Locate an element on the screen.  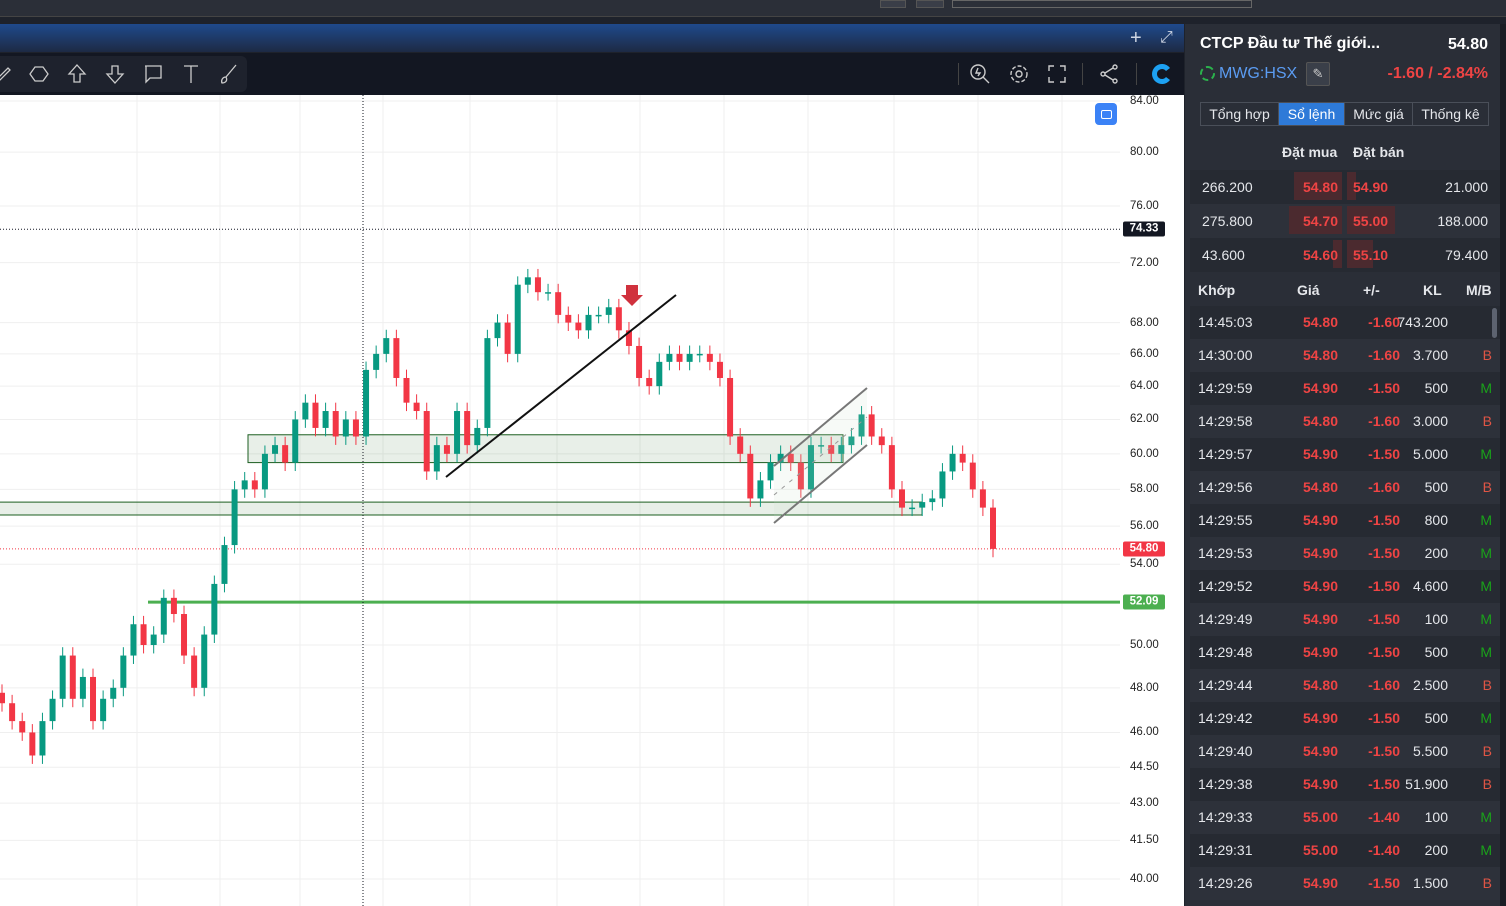
menu-button is located at coordinates (930, 4).